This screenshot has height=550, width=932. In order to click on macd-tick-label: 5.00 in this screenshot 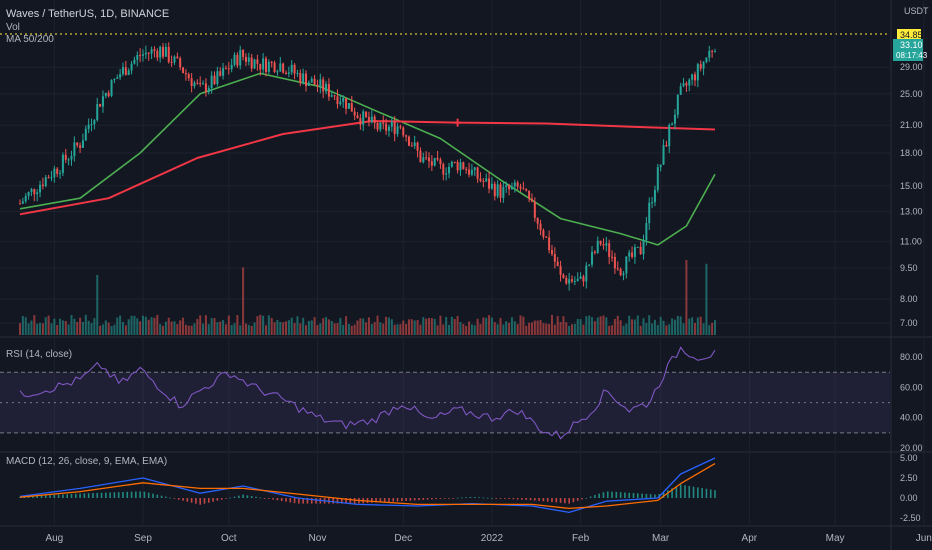, I will do `click(909, 458)`.